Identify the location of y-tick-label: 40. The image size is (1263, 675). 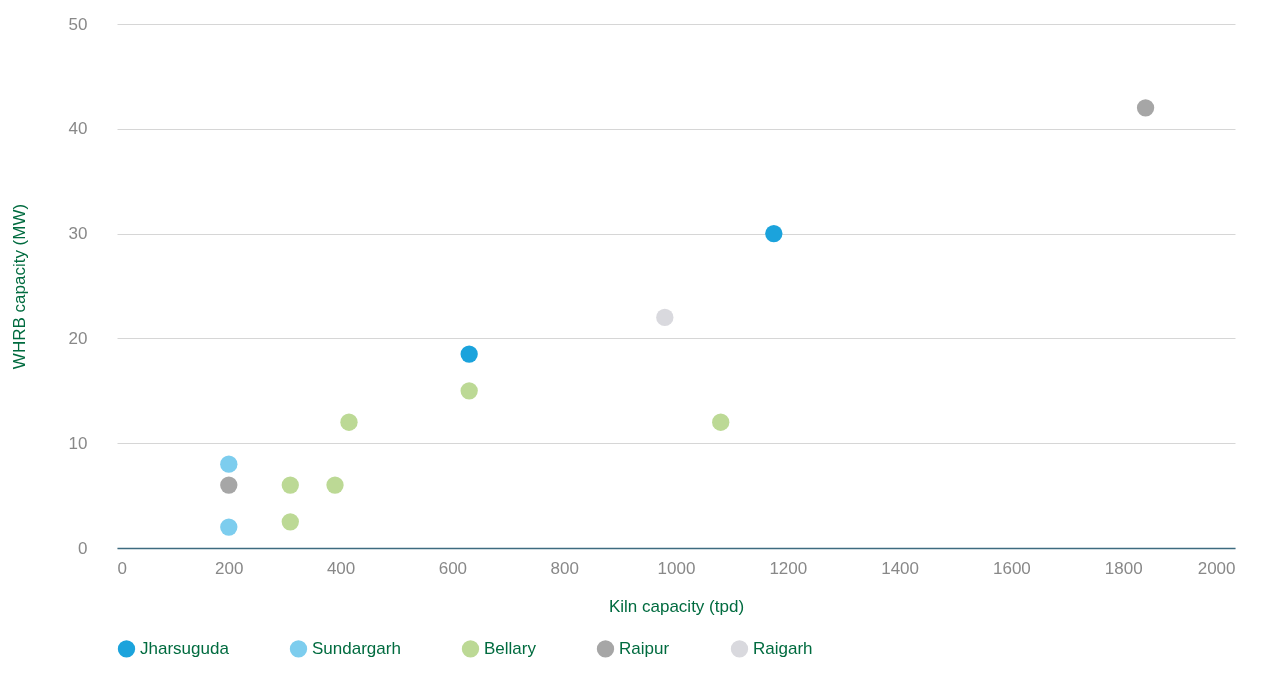
(78, 129).